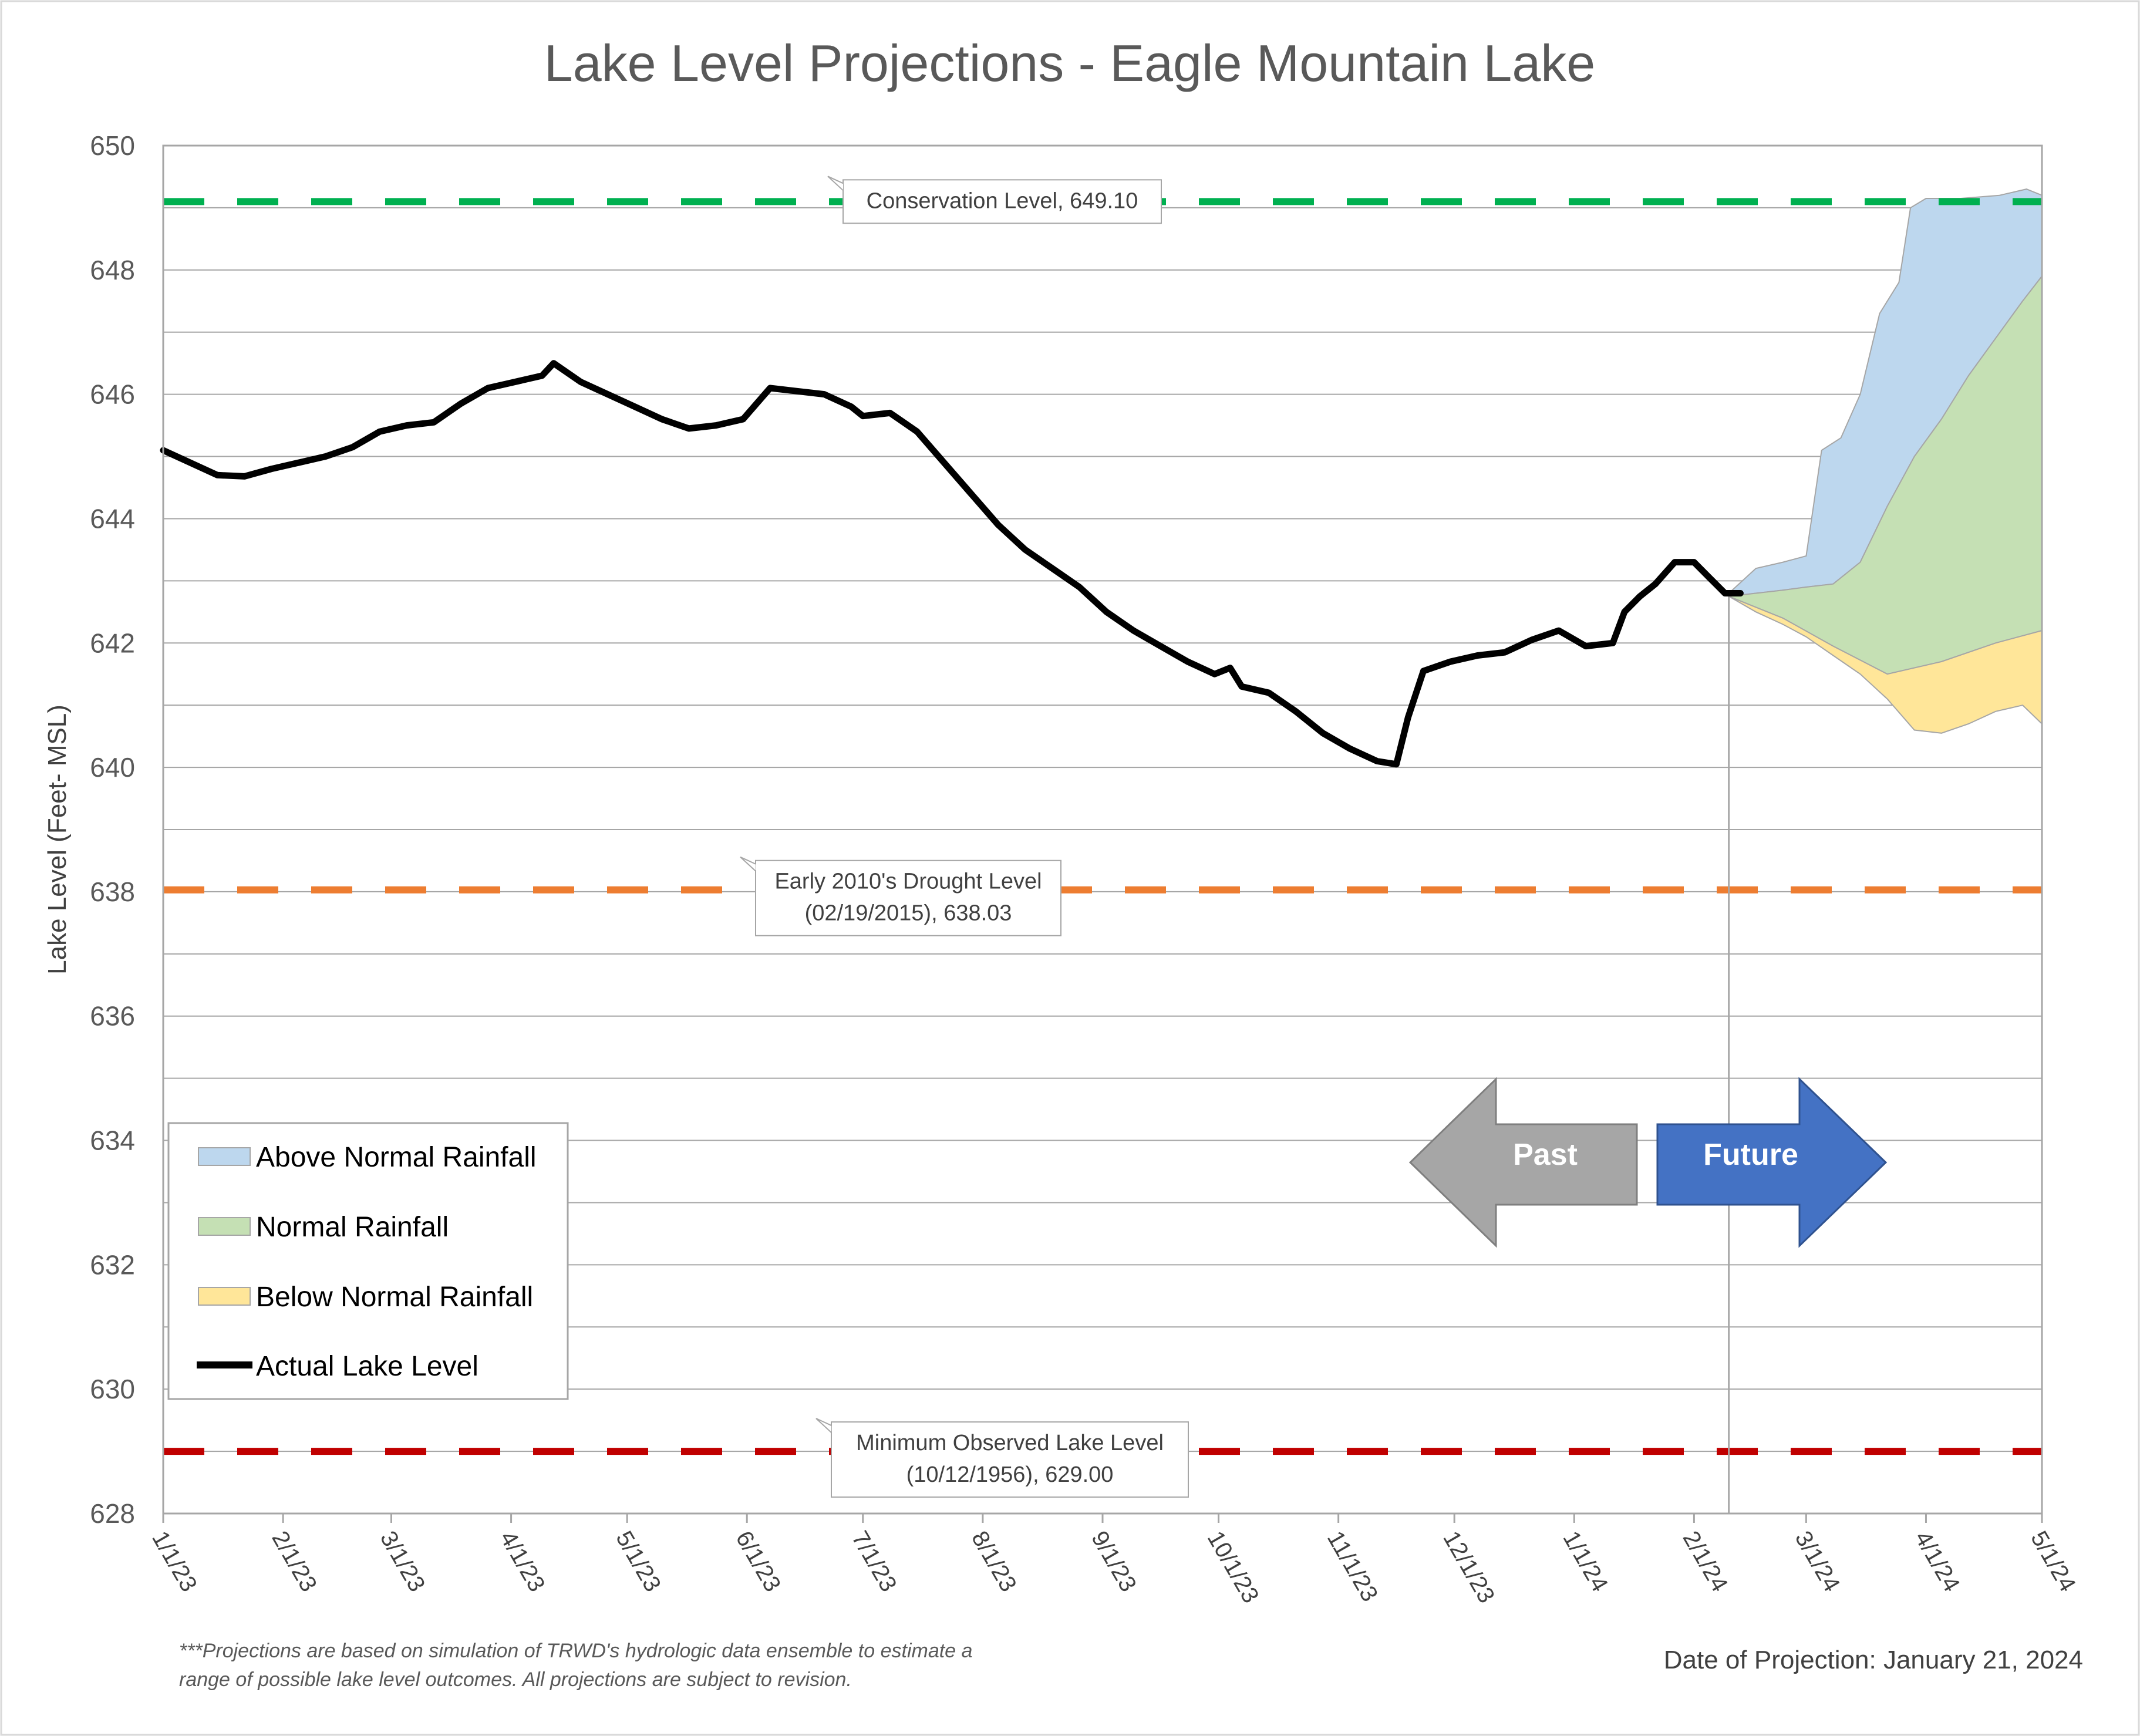 This screenshot has height=1736, width=2140. I want to click on y-tick-label: 650, so click(113, 145).